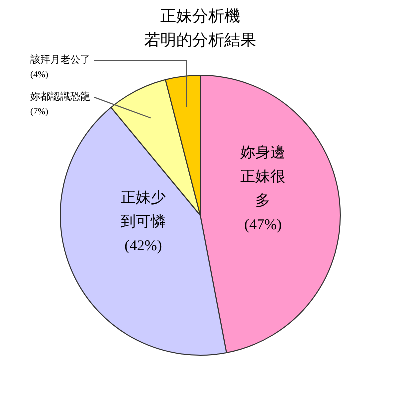 This screenshot has height=400, width=400. I want to click on chart-title: 正妹分析機, so click(200, 17).